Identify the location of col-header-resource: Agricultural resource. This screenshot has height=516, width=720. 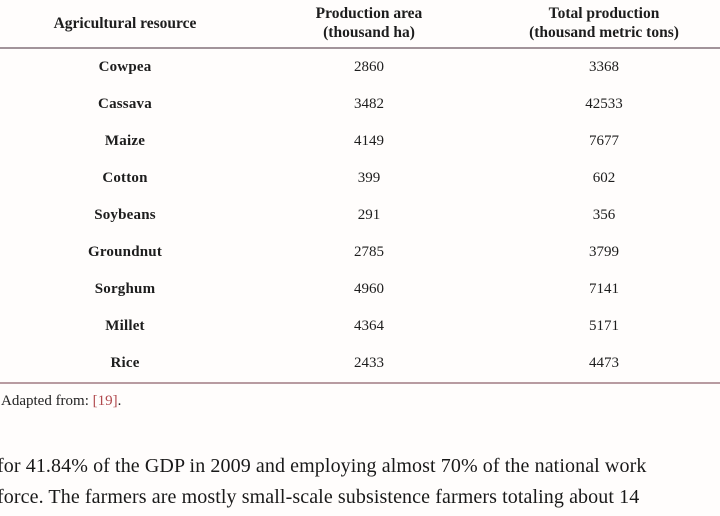
(125, 24).